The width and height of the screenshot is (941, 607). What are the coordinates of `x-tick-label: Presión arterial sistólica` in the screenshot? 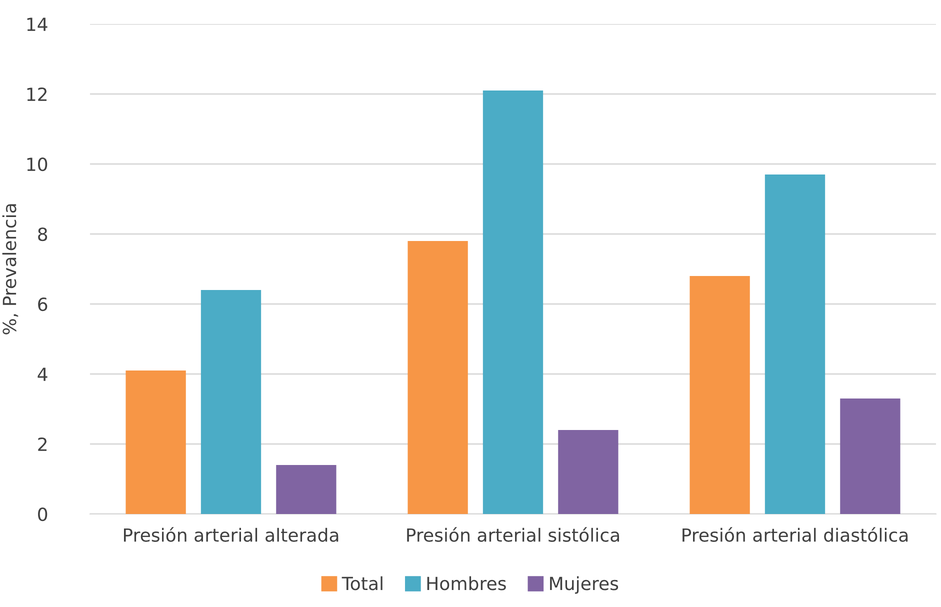 It's located at (513, 534).